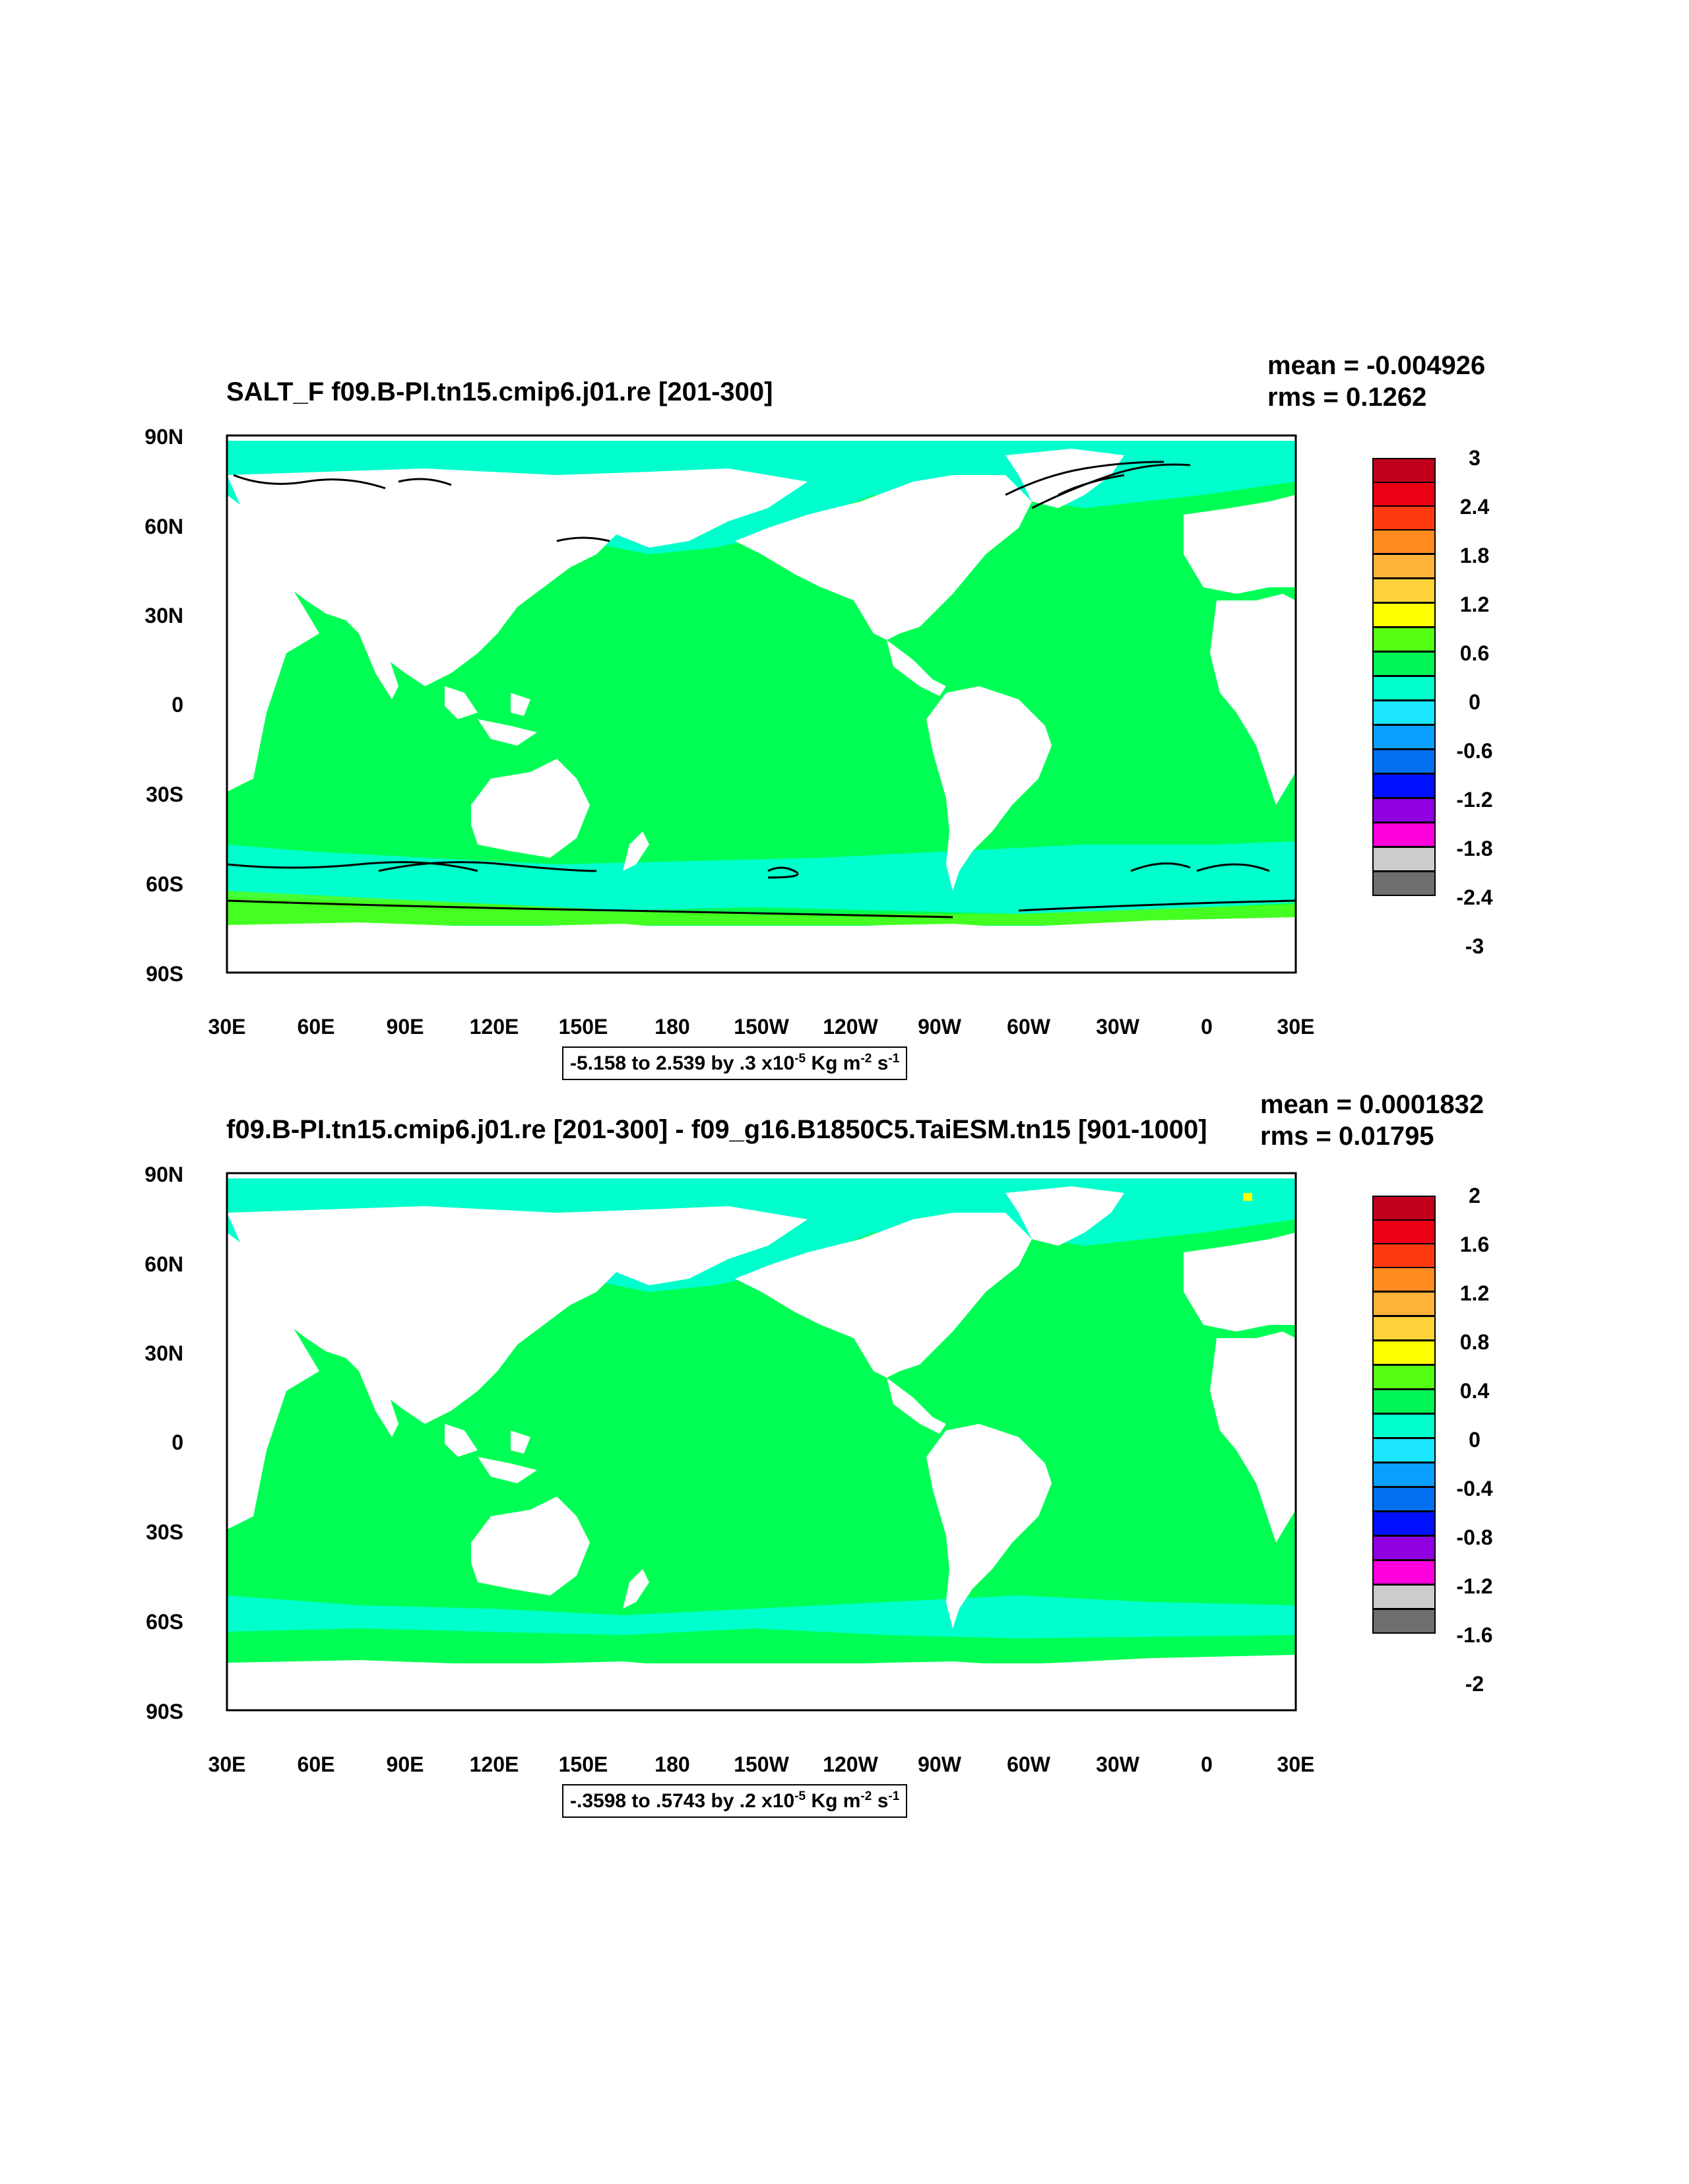 This screenshot has height=2184, width=1689. I want to click on panel-1-range-box: -5.158 to 2.539 by .3 x10-5 Kg m-2 s-1, so click(735, 1063).